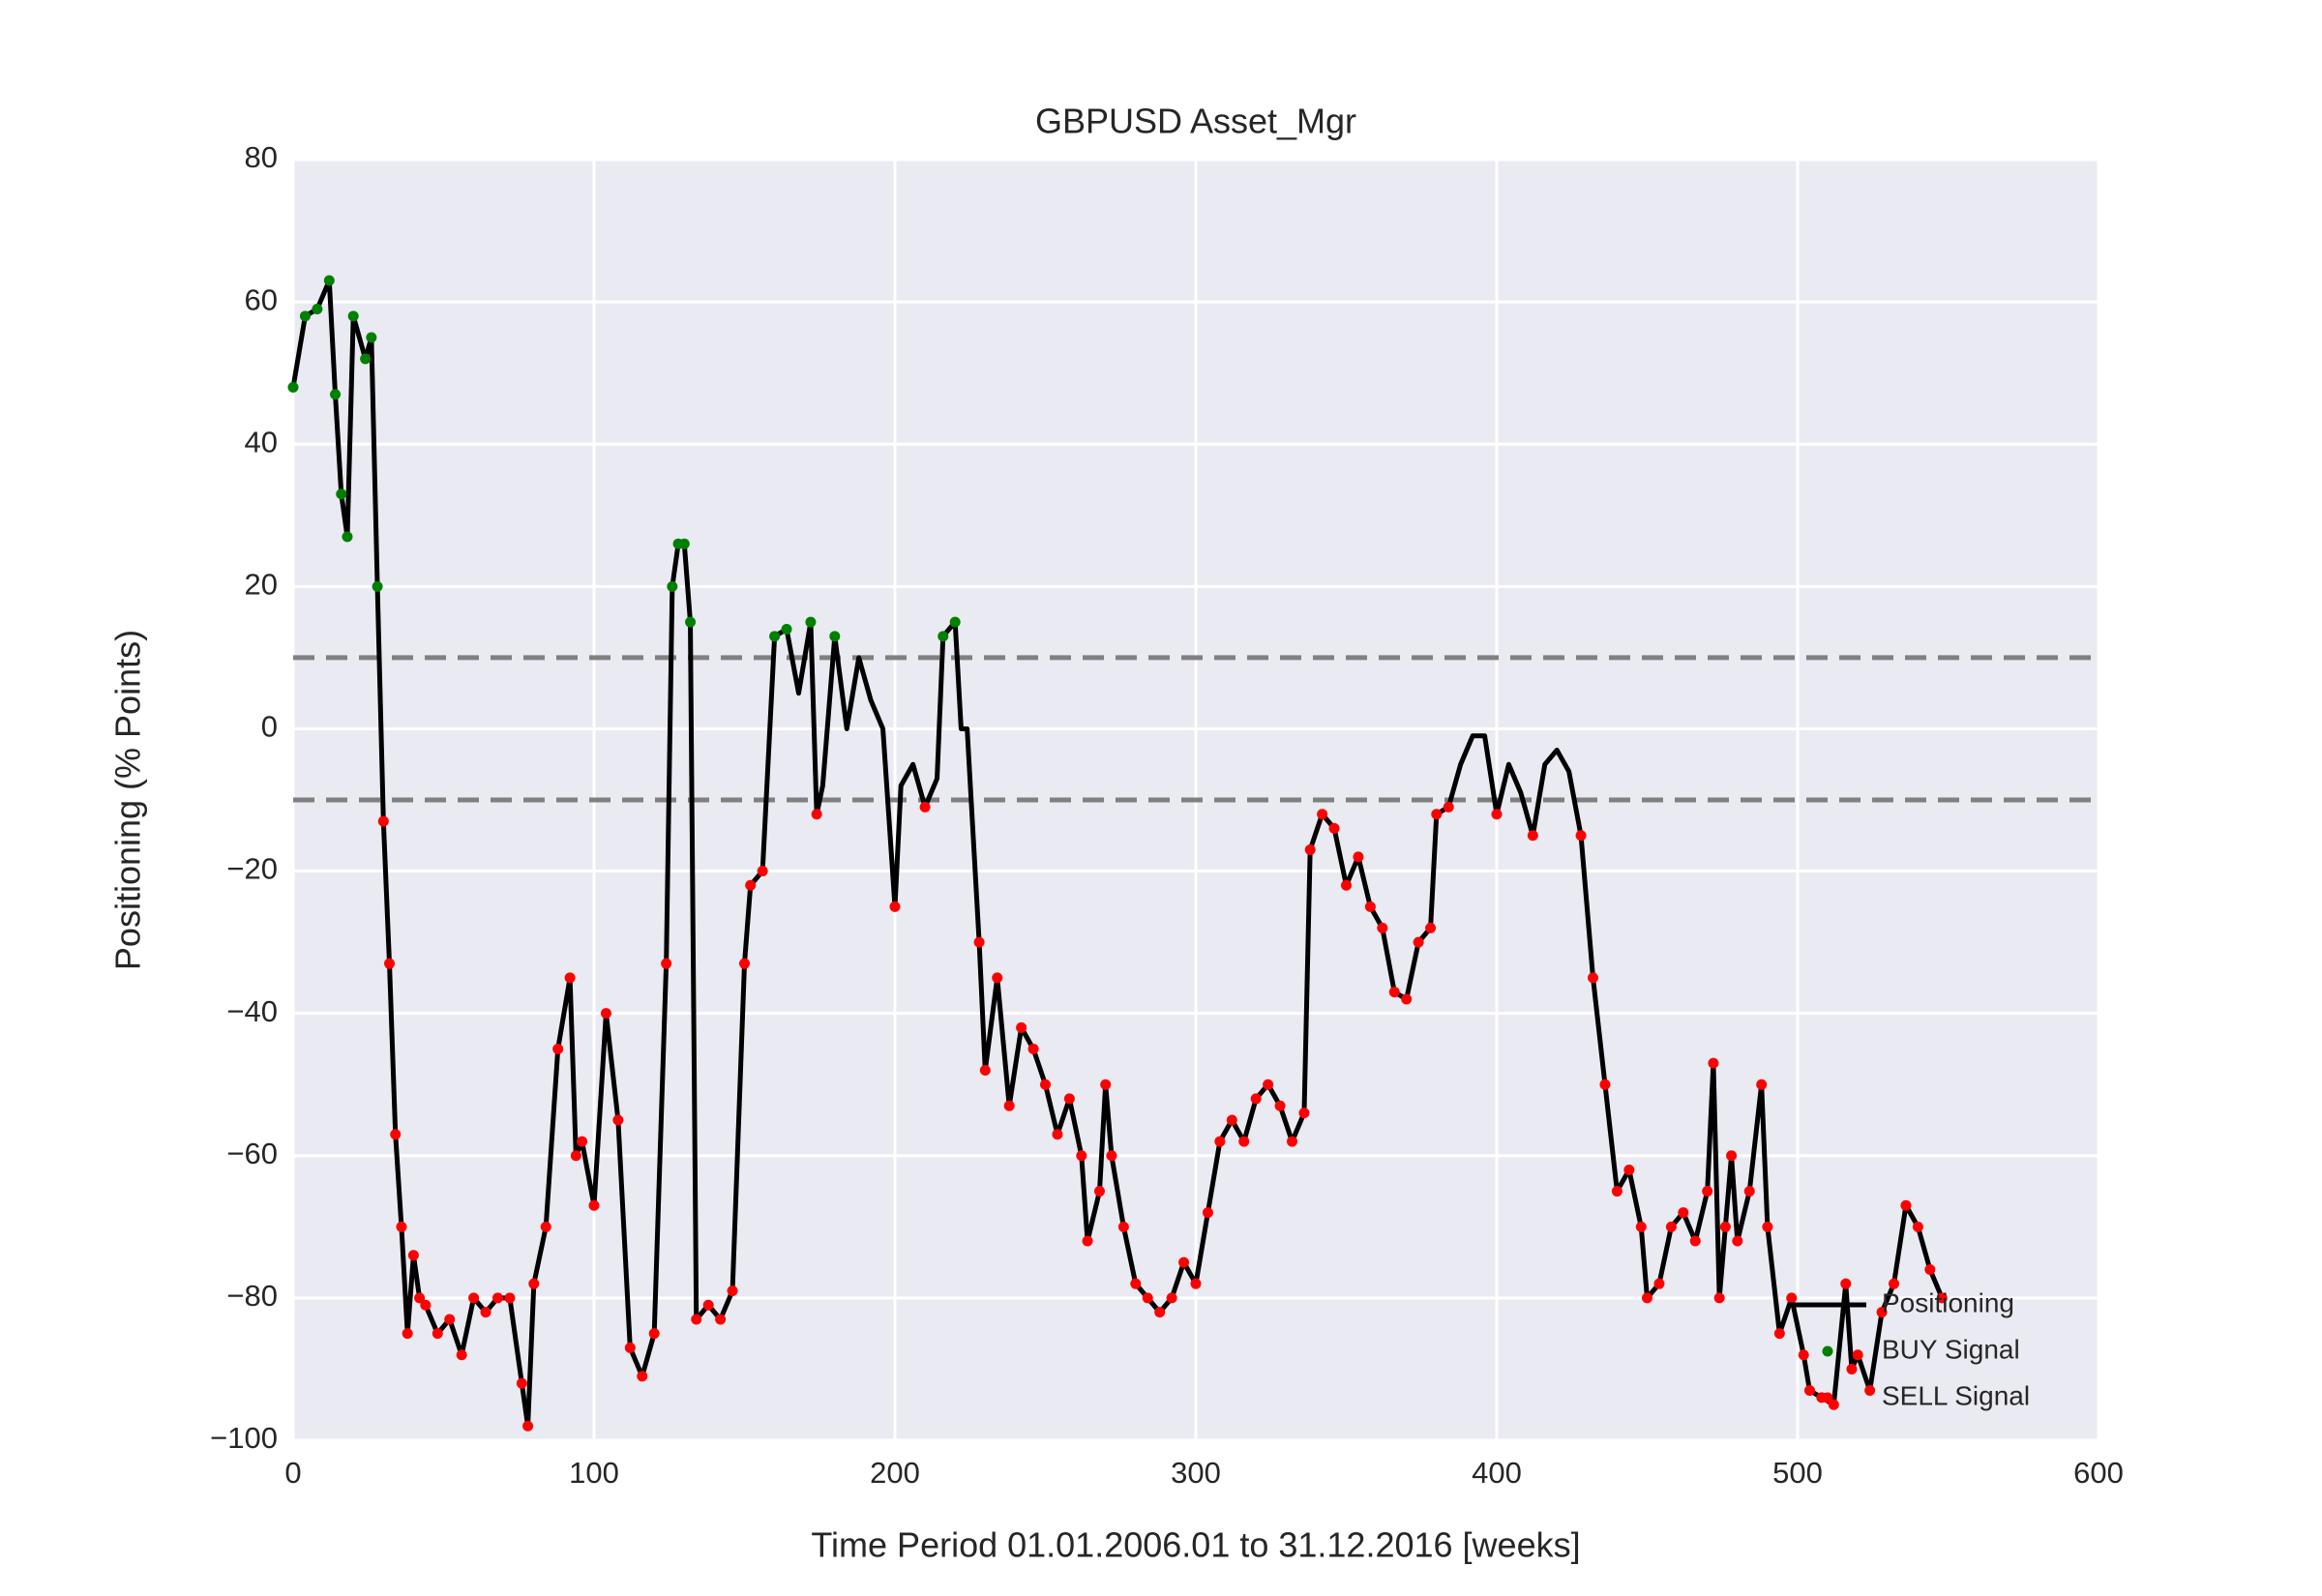 The width and height of the screenshot is (2322, 1596). What do you see at coordinates (261, 441) in the screenshot?
I see `y-tick-label: 40` at bounding box center [261, 441].